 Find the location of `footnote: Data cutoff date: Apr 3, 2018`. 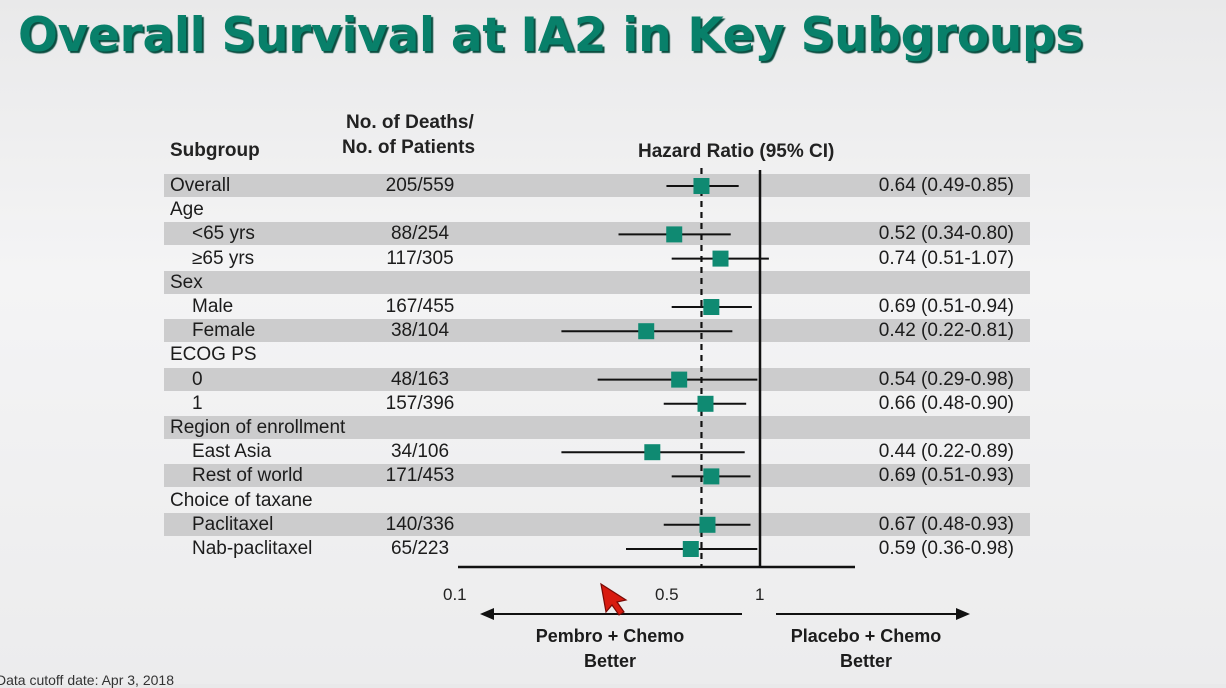

footnote: Data cutoff date: Apr 3, 2018 is located at coordinates (87, 680).